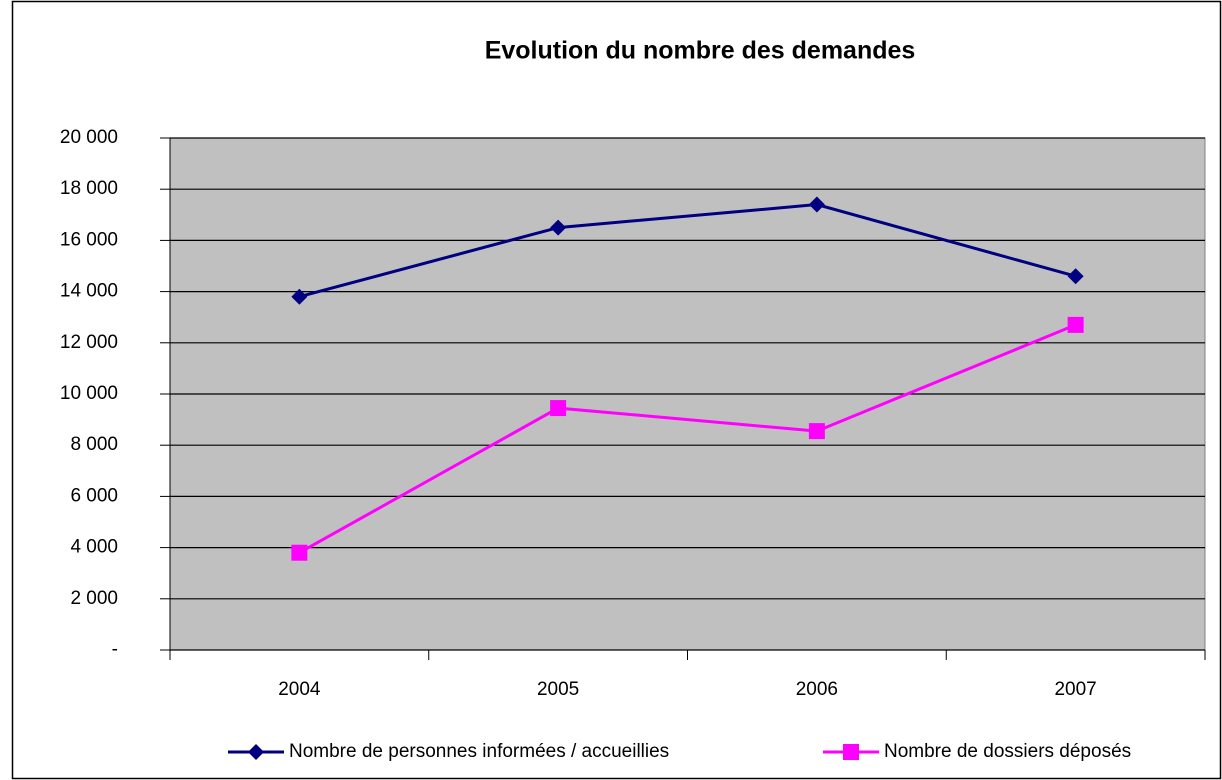  I want to click on y-tick-label: -, so click(115, 649).